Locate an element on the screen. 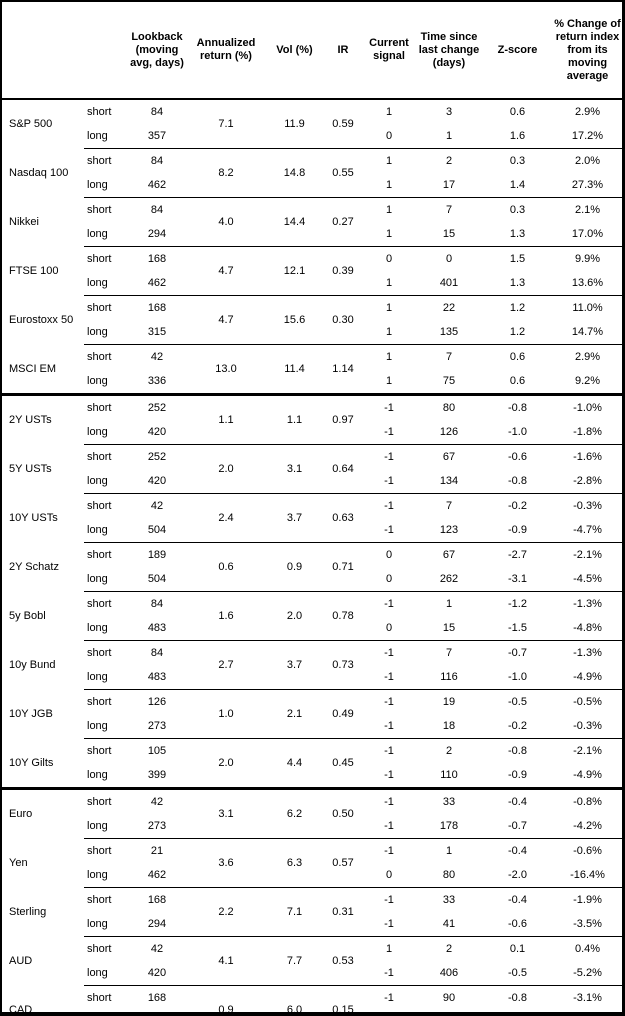 This screenshot has height=1016, width=625. z-score-value: -1.0 is located at coordinates (517, 432).